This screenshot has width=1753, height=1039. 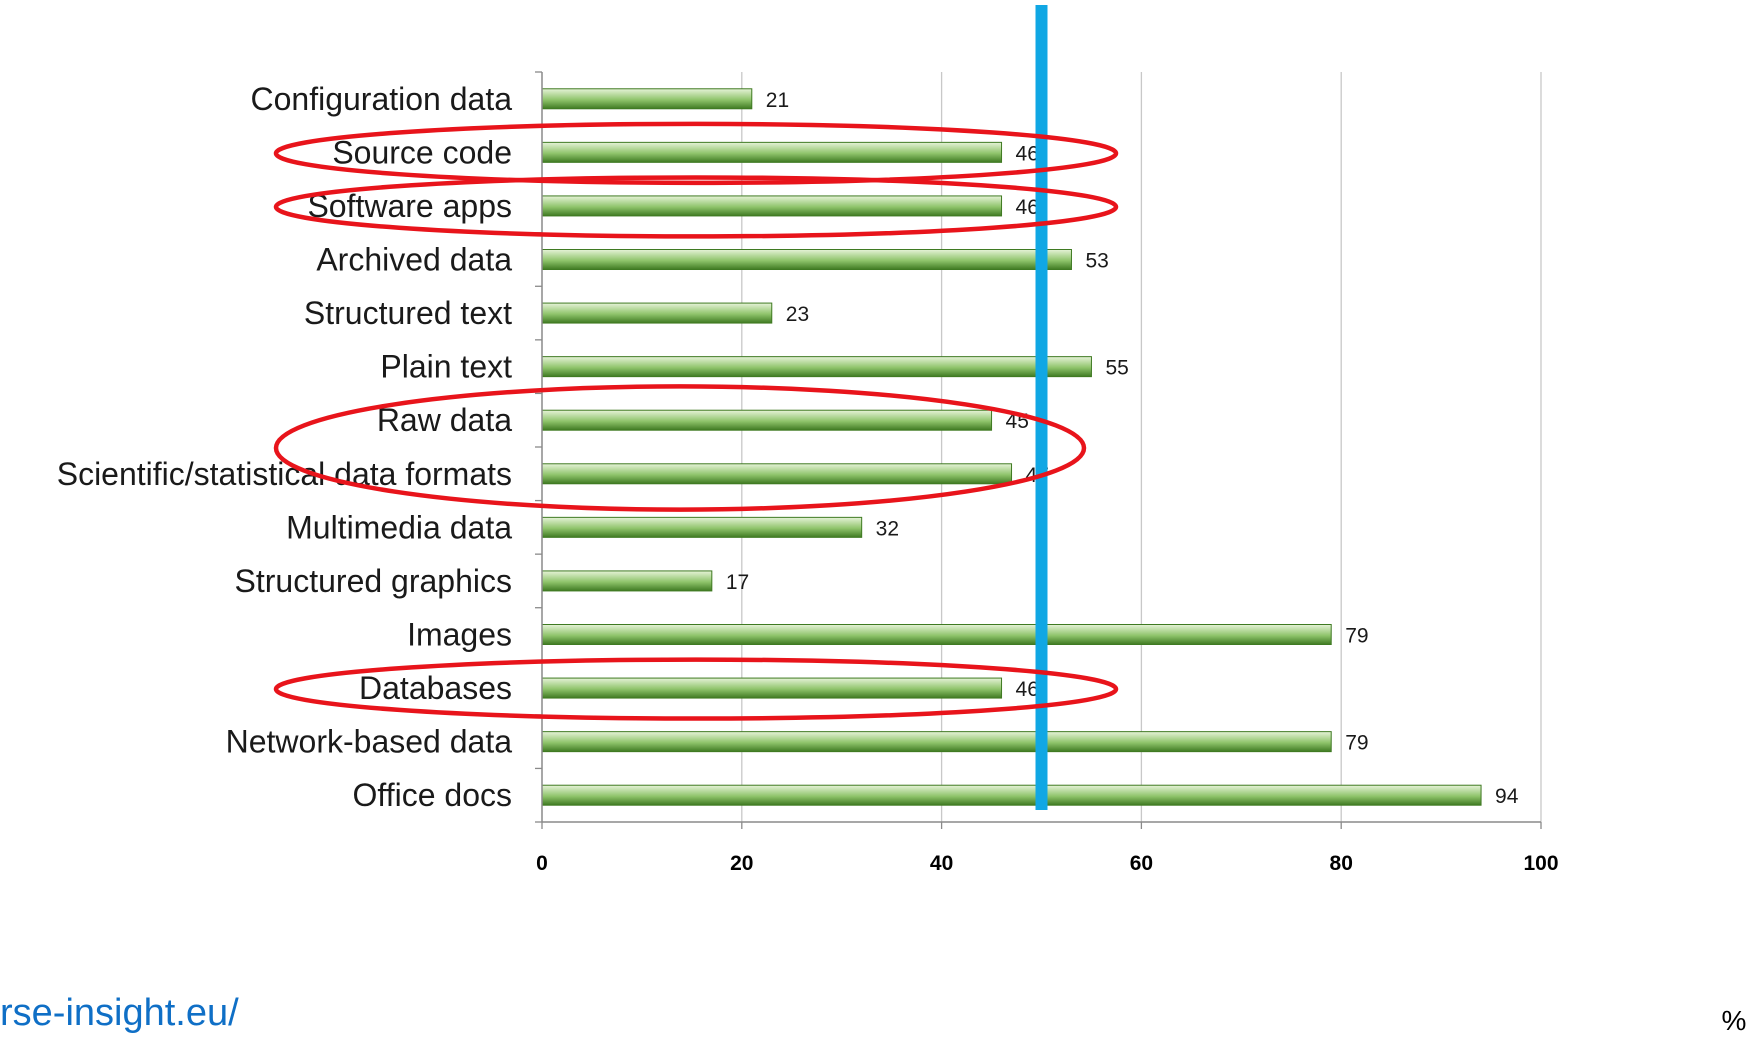 What do you see at coordinates (772, 152) in the screenshot?
I see `bar-source-code` at bounding box center [772, 152].